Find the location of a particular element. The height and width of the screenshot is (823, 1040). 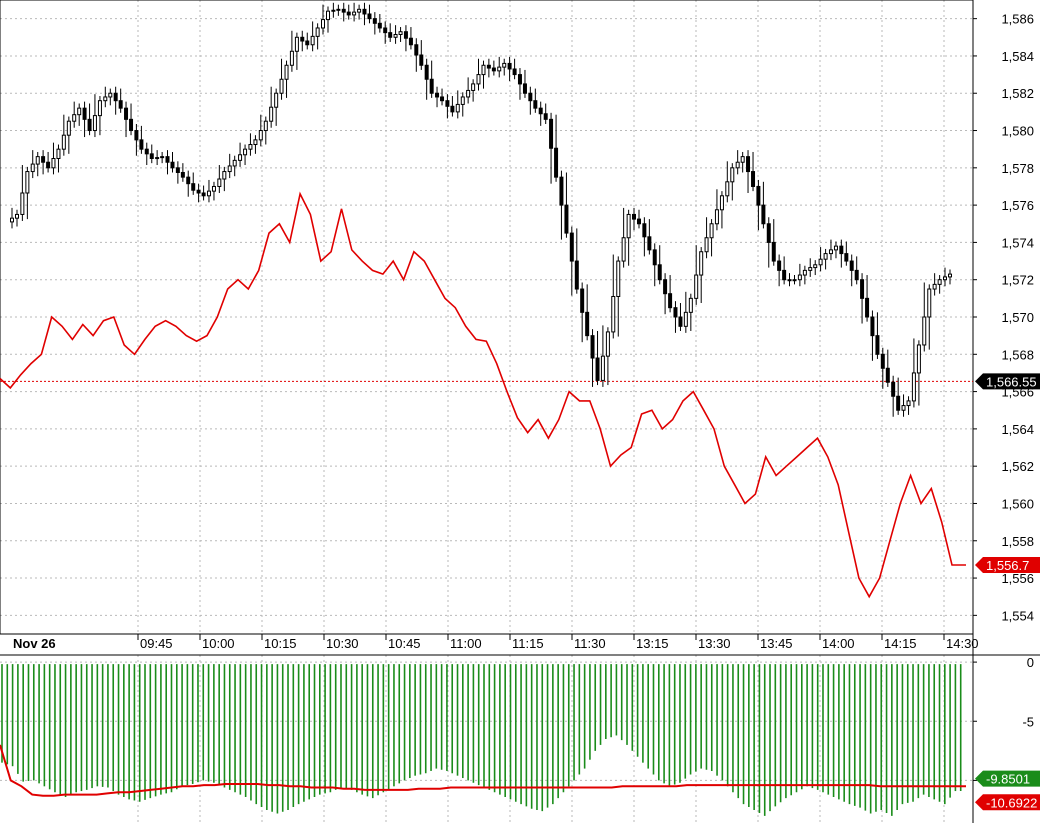

price-tick-label: 1,586 is located at coordinates (1017, 19).